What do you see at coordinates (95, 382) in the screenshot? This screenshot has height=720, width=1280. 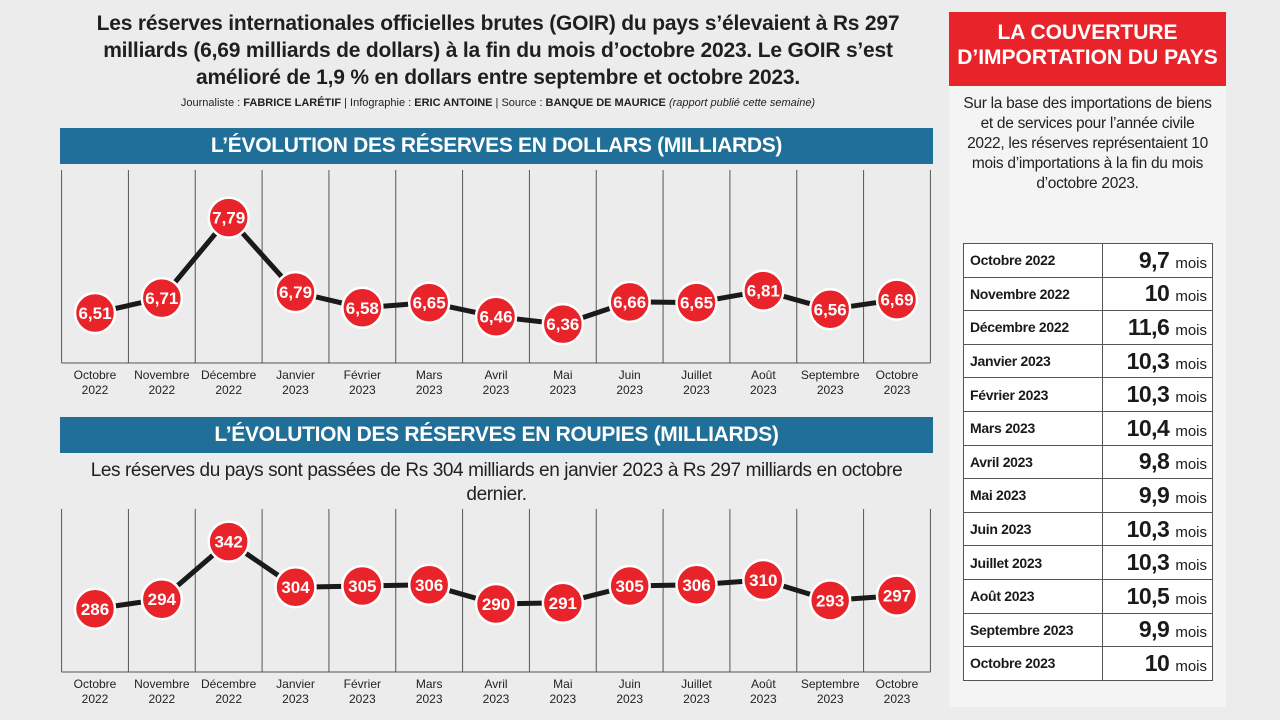 I see `x-tick-label: Octobre 2022` at bounding box center [95, 382].